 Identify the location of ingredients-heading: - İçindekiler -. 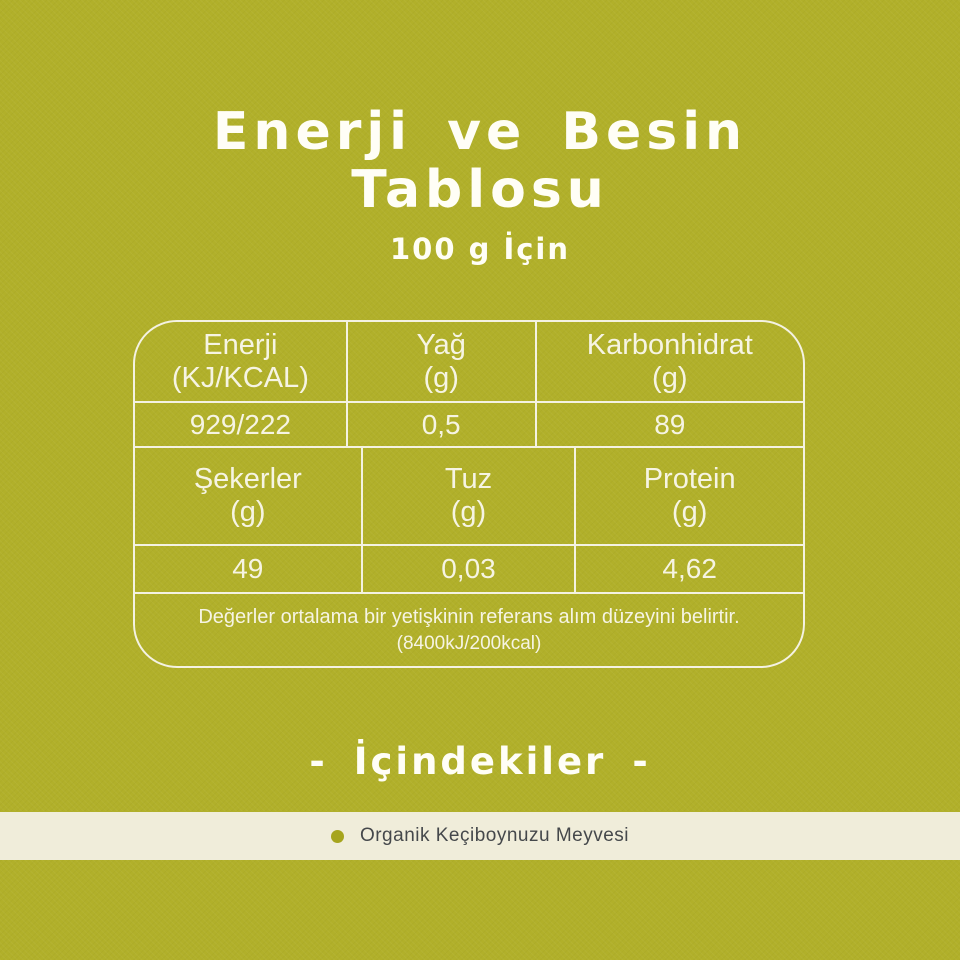
(480, 761).